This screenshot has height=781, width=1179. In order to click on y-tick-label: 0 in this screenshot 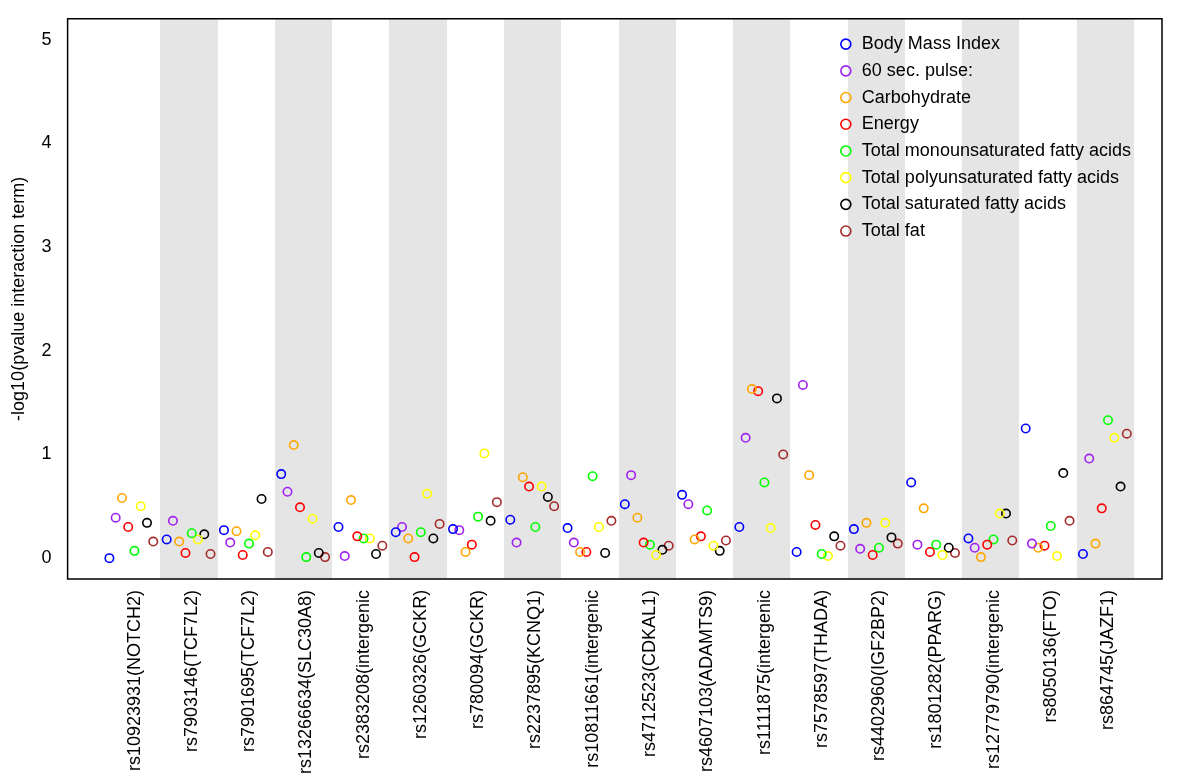, I will do `click(46, 557)`.